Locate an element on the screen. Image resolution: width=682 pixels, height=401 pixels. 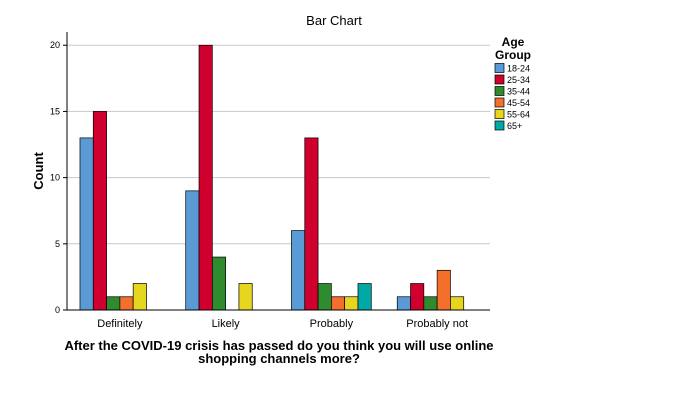
legend-label-55-64: 55-64 is located at coordinates (518, 115).